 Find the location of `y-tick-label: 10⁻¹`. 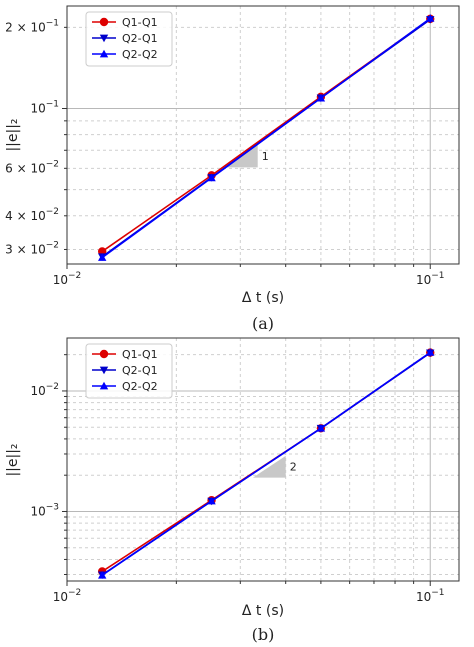

y-tick-label: 10⁻¹ is located at coordinates (44, 108).